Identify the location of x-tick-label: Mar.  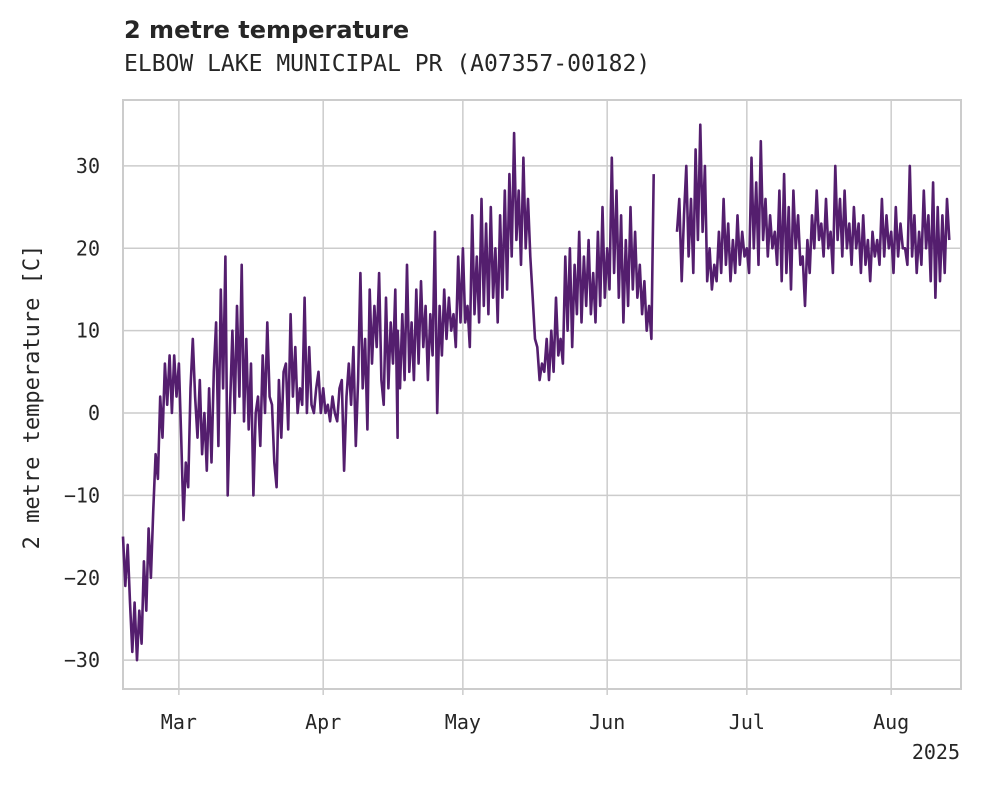
(179, 722).